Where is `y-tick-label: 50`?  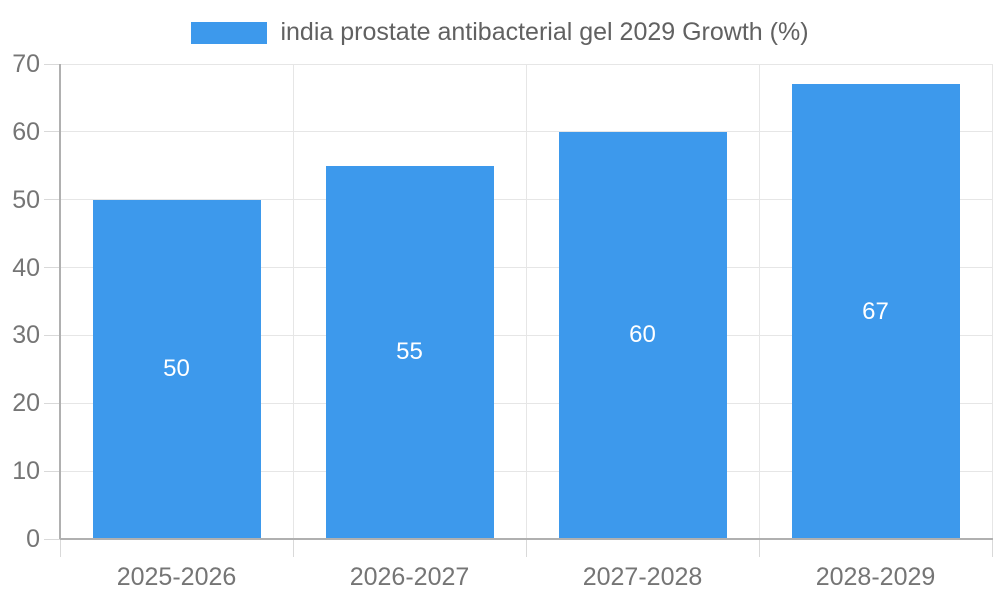
y-tick-label: 50 is located at coordinates (26, 199).